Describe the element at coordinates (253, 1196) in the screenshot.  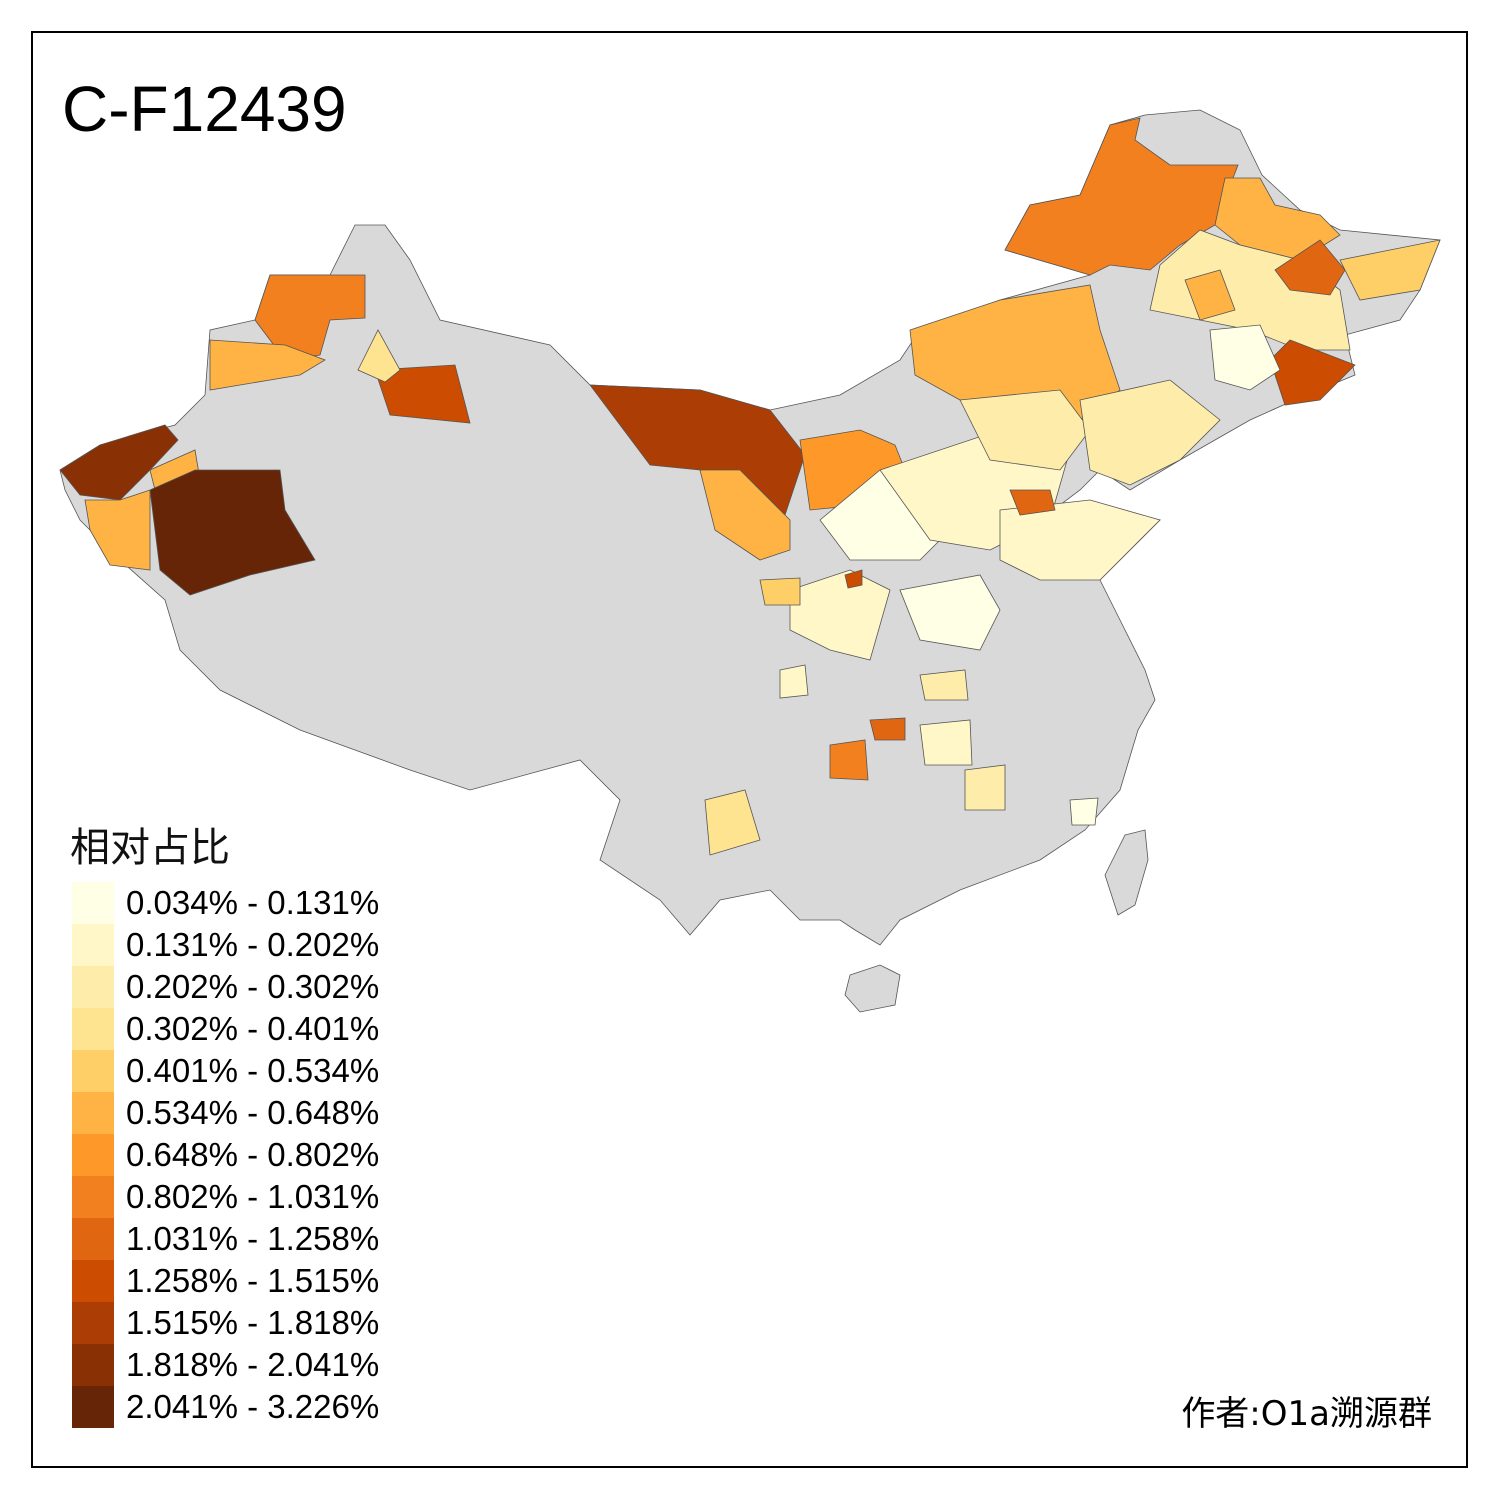
I see `legend-label: 0.802% - 1.031%` at that location.